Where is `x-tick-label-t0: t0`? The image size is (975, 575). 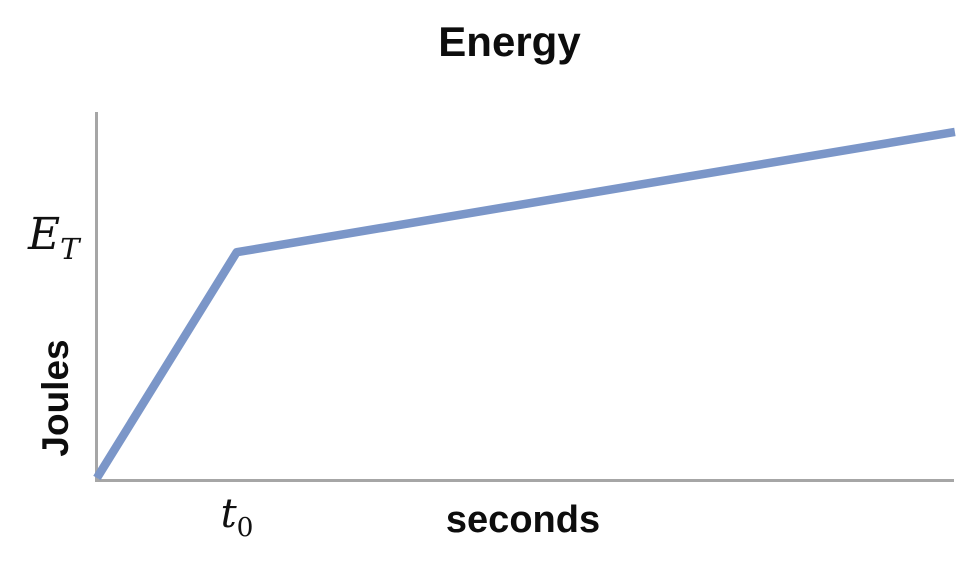
x-tick-label-t0: t0 is located at coordinates (237, 516).